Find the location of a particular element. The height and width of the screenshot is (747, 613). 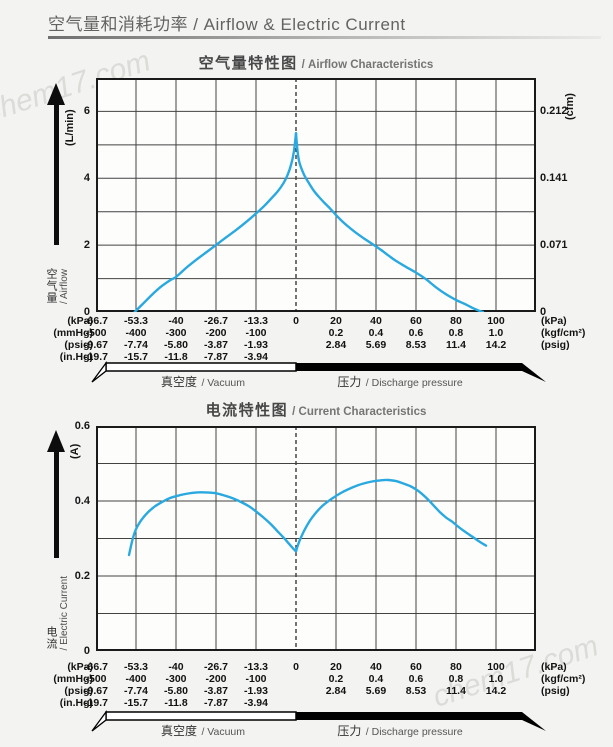

y-tick-label: 0.141 is located at coordinates (554, 178).